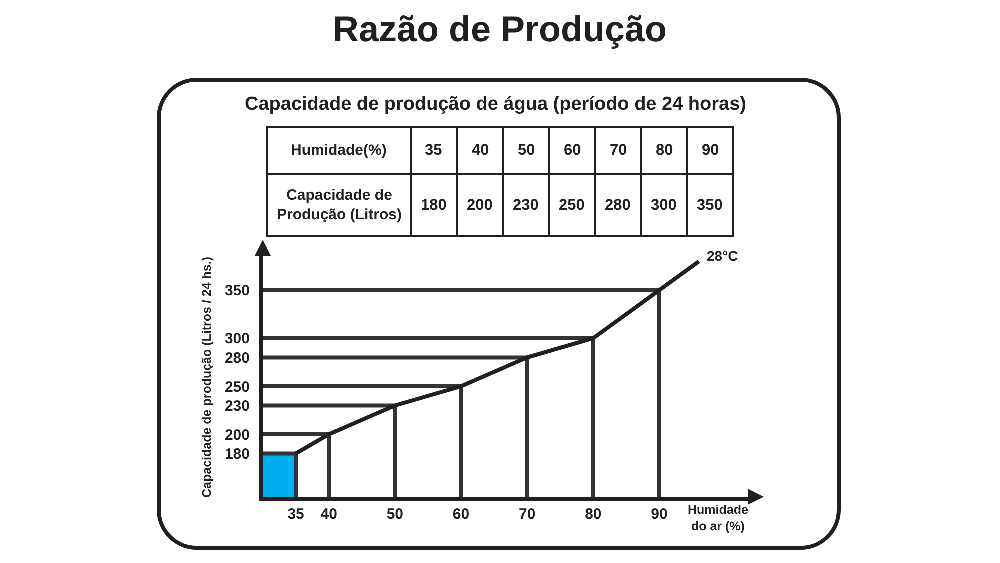  Describe the element at coordinates (207, 377) in the screenshot. I see `y-axis-title: Capacidade de produção (Litros / 24 hs.)` at that location.